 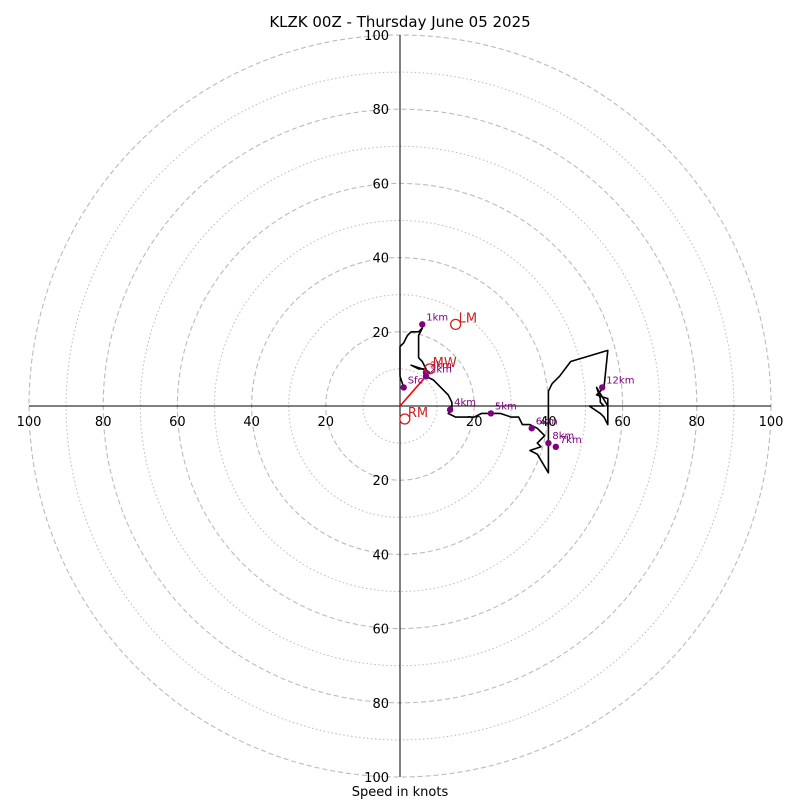 What do you see at coordinates (547, 421) in the screenshot?
I see `height-label-6km: 6km` at bounding box center [547, 421].